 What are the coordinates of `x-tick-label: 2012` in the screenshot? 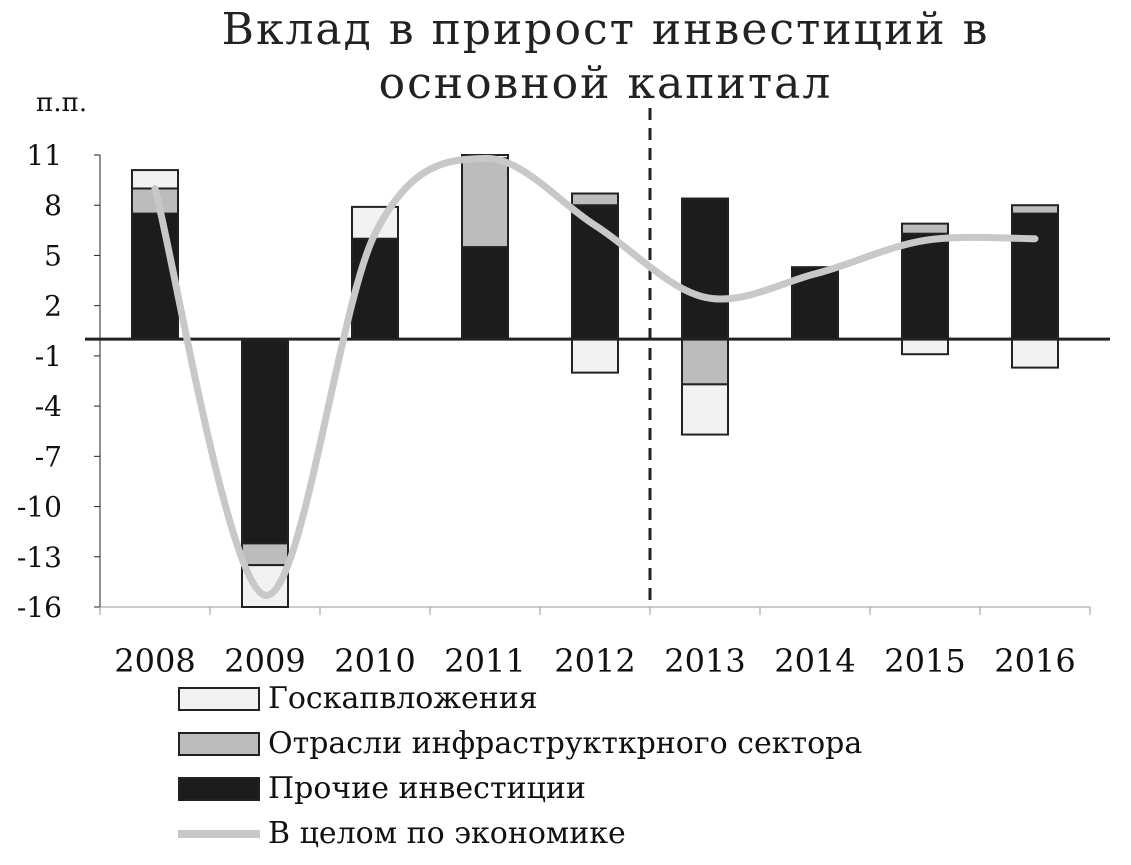 It's located at (594, 661).